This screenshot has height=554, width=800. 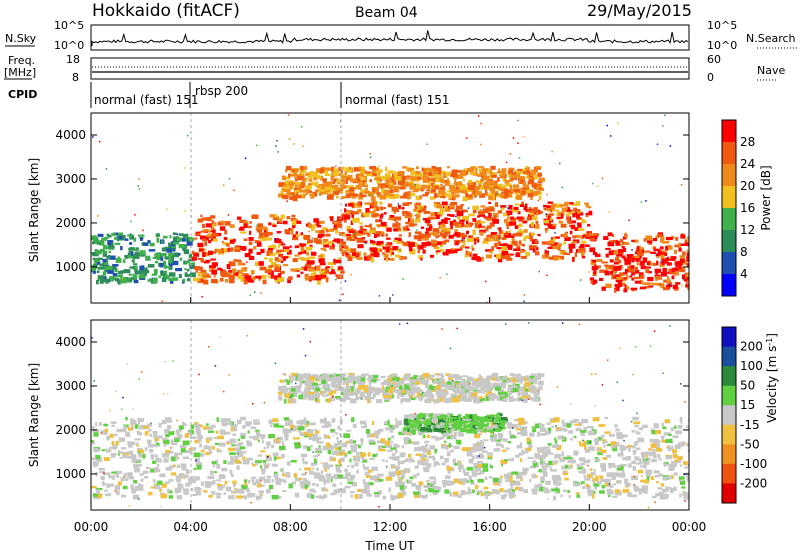 What do you see at coordinates (70, 223) in the screenshot?
I see `y-tick-label: 2000` at bounding box center [70, 223].